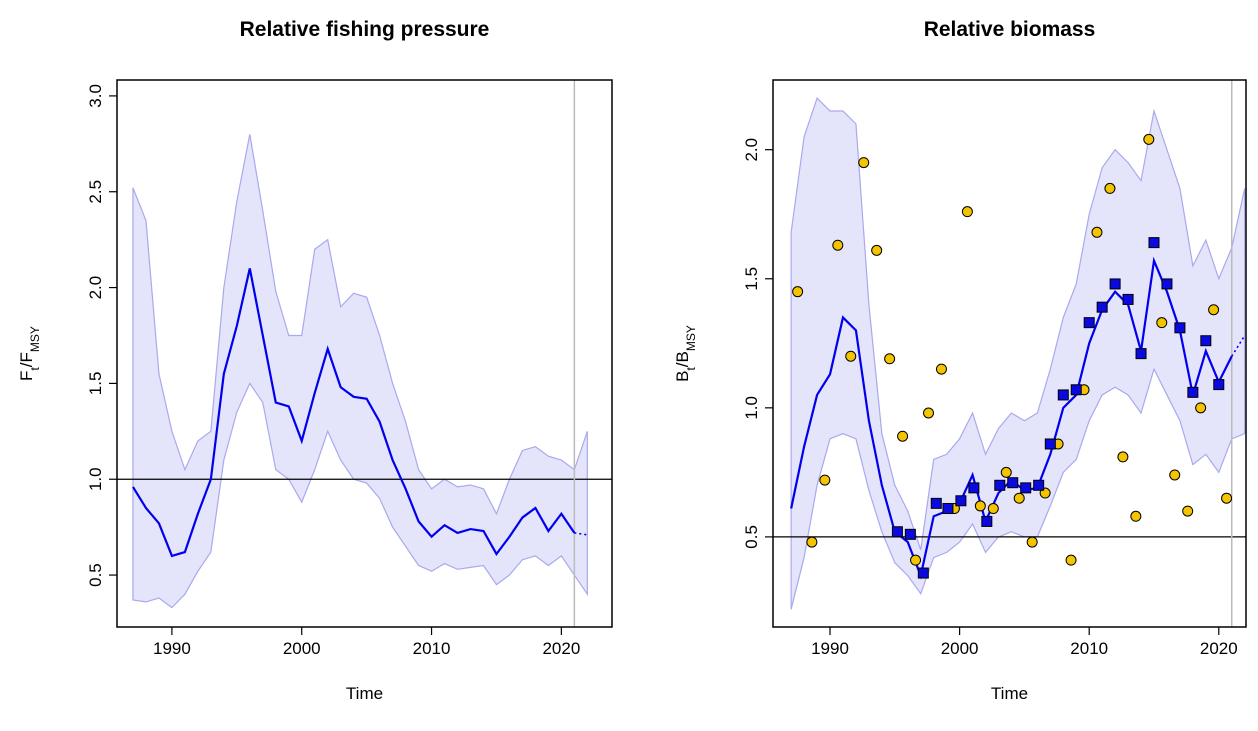  I want to click on y-tick-label: 2.5, so click(95, 192).